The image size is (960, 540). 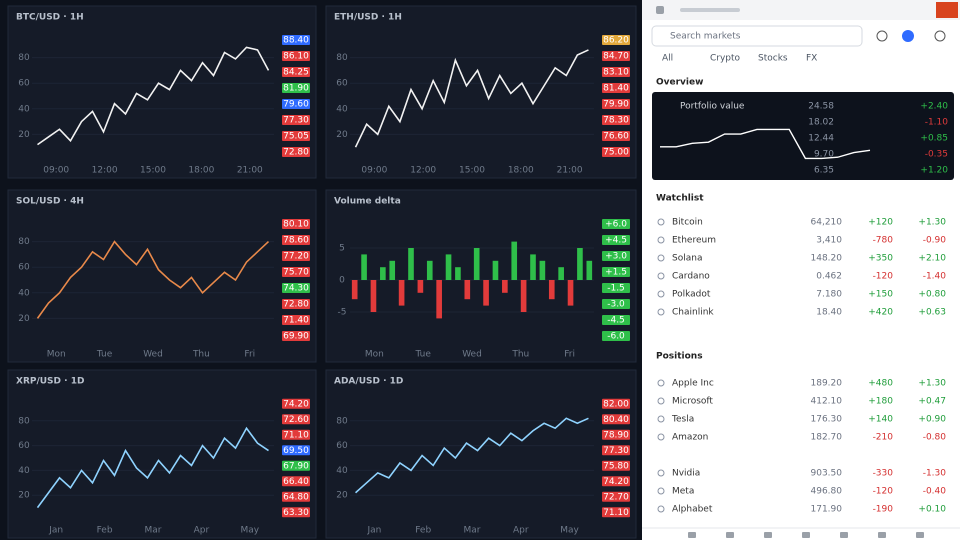 What do you see at coordinates (932, 420) in the screenshot?
I see `row-change: +0.90` at bounding box center [932, 420].